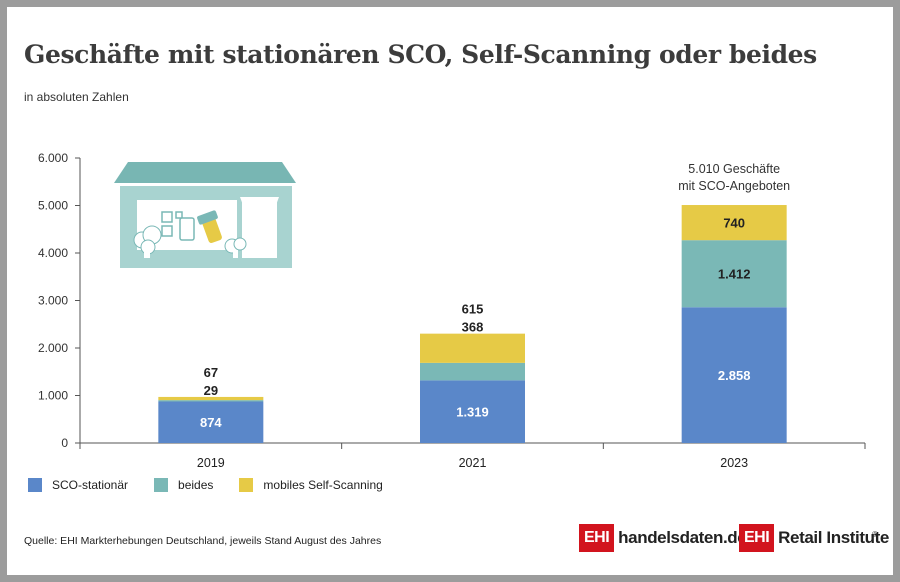 This screenshot has width=900, height=582. What do you see at coordinates (682, 537) in the screenshot?
I see `handelsdaten-text: handelsdaten.de` at bounding box center [682, 537].